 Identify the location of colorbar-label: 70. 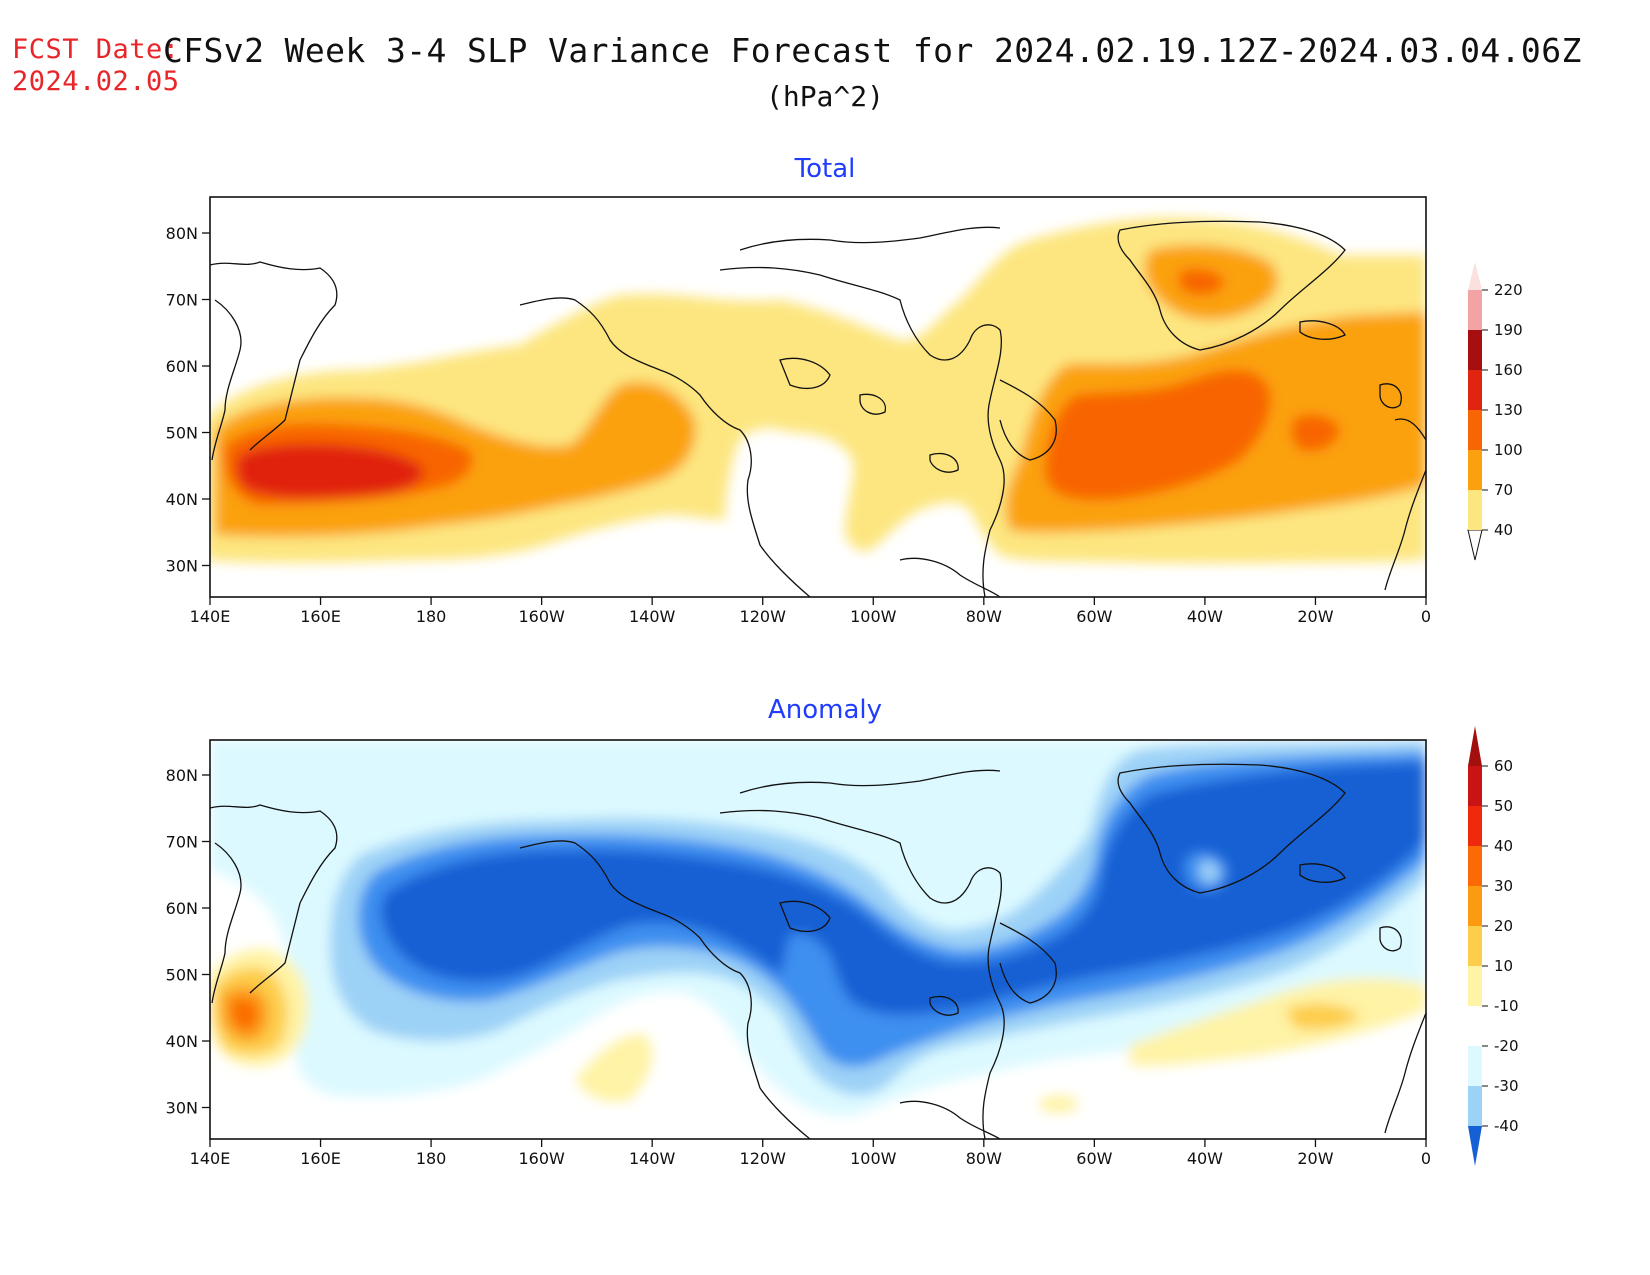
(1503, 490).